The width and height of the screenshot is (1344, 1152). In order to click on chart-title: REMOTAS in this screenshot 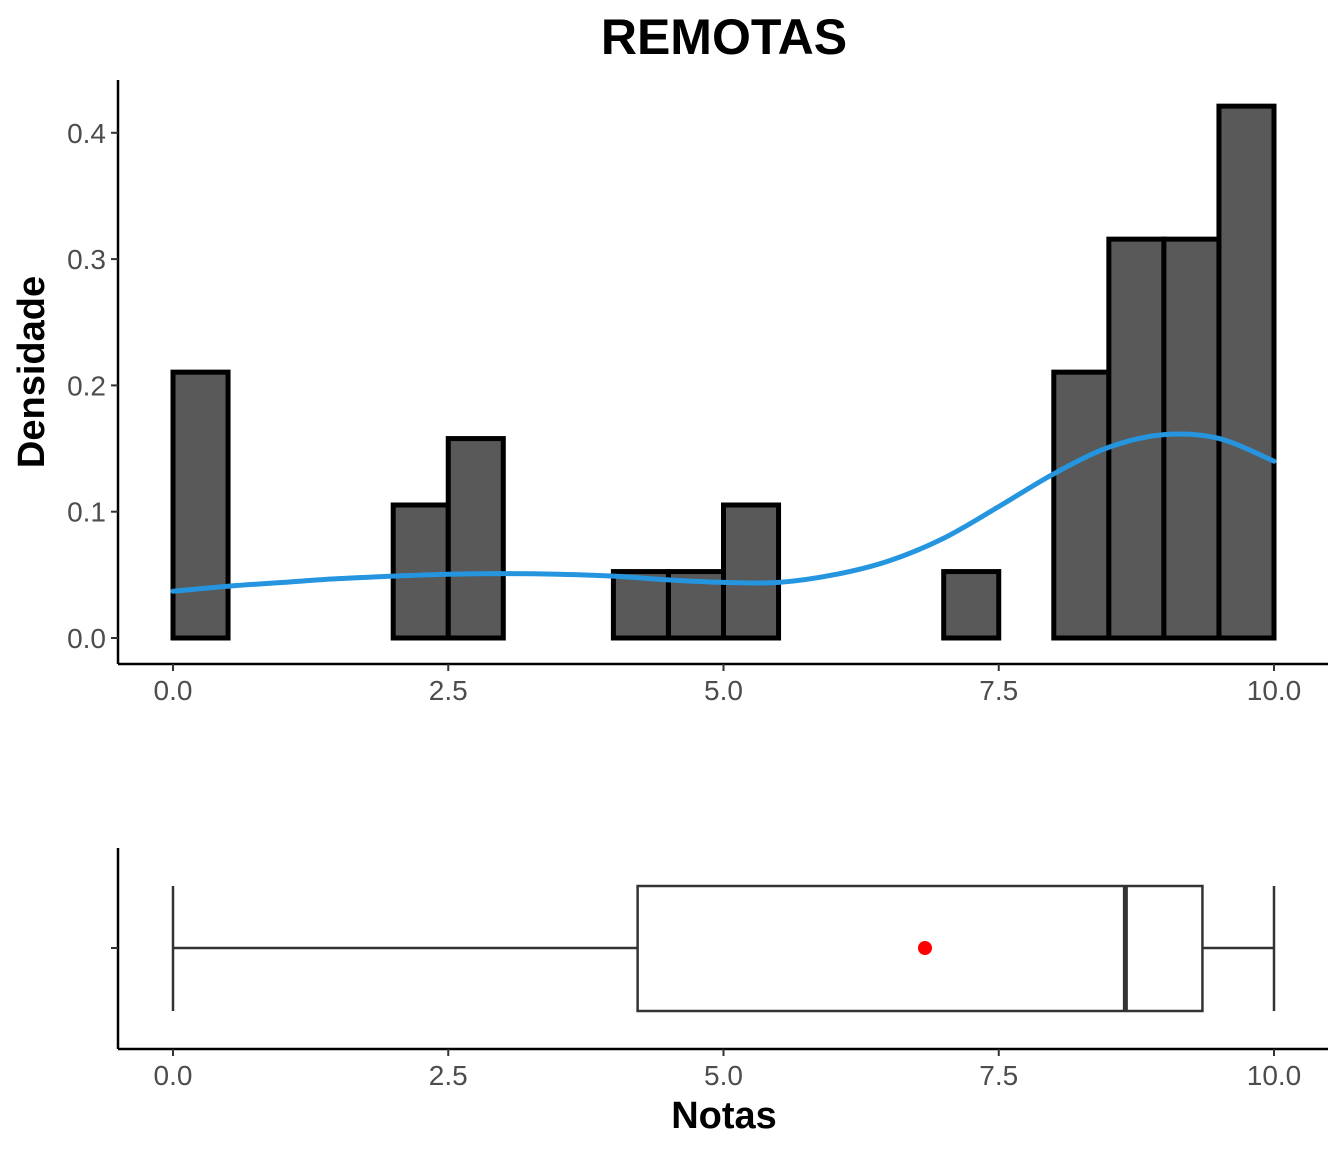, I will do `click(724, 37)`.